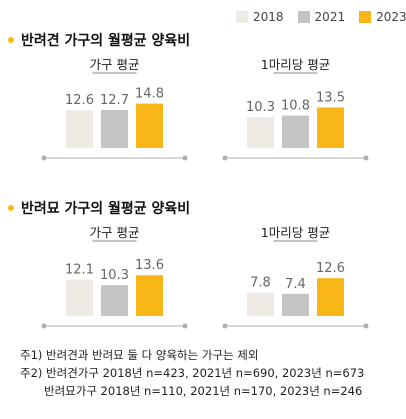  What do you see at coordinates (114, 100) in the screenshot?
I see `data-label-2021: 12.7` at bounding box center [114, 100].